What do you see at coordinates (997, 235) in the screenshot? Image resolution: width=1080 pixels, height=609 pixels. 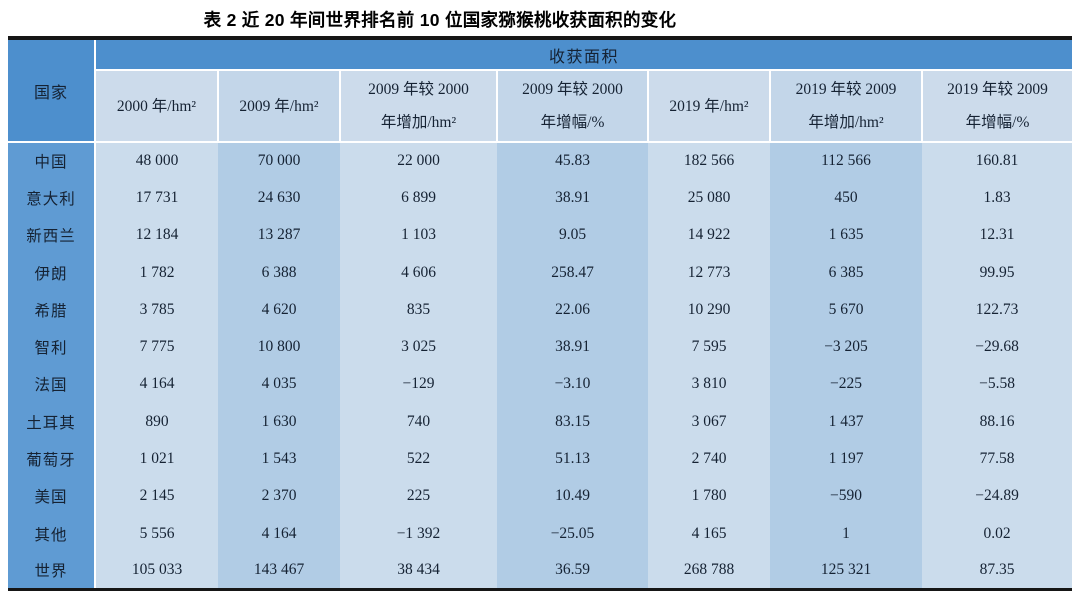 I see `value-cell: 12.31` at bounding box center [997, 235].